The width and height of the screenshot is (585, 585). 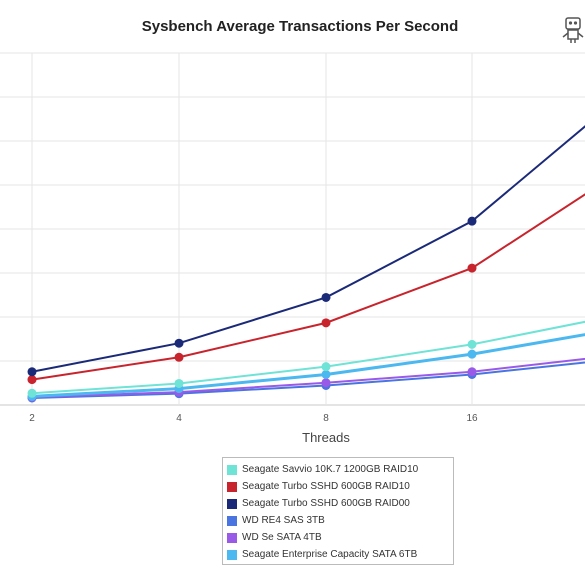 What do you see at coordinates (253, 418) in the screenshot?
I see `x-tick-labels: 2 4 8 16` at bounding box center [253, 418].